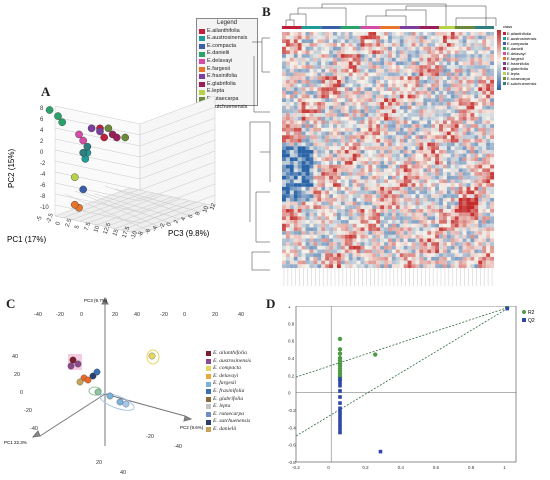 This screenshot has width=550, height=480. Describe the element at coordinates (228, 422) in the screenshot. I see `legend-item: E. sutchuenensis` at that location.